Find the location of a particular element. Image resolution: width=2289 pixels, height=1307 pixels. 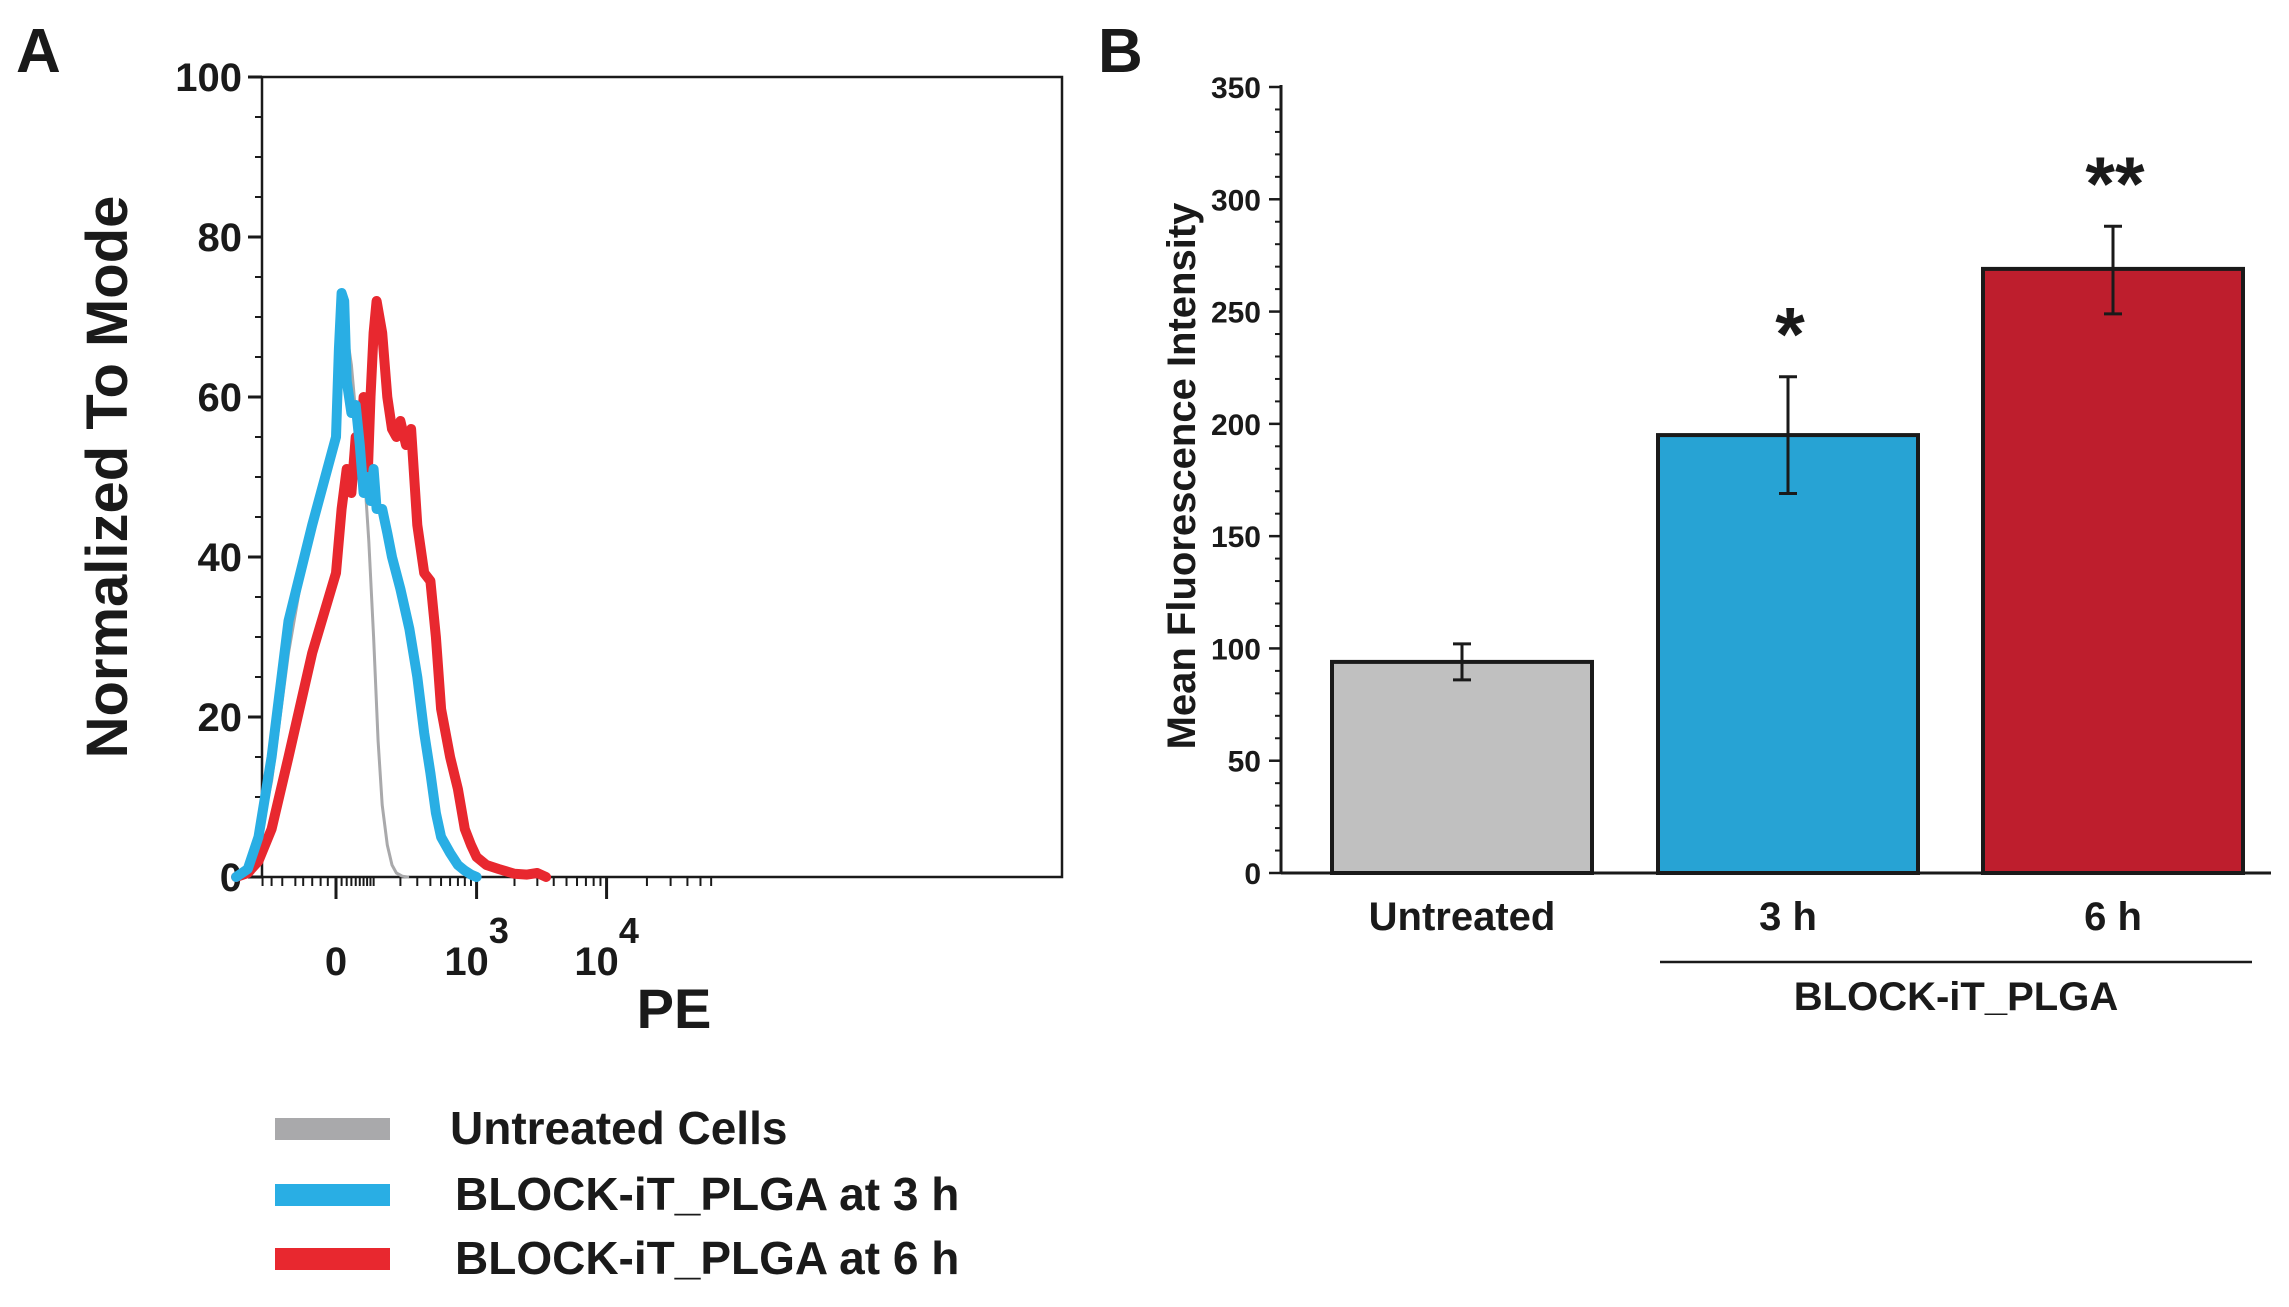

histogram-x-tick-label: 0 is located at coordinates (336, 962).